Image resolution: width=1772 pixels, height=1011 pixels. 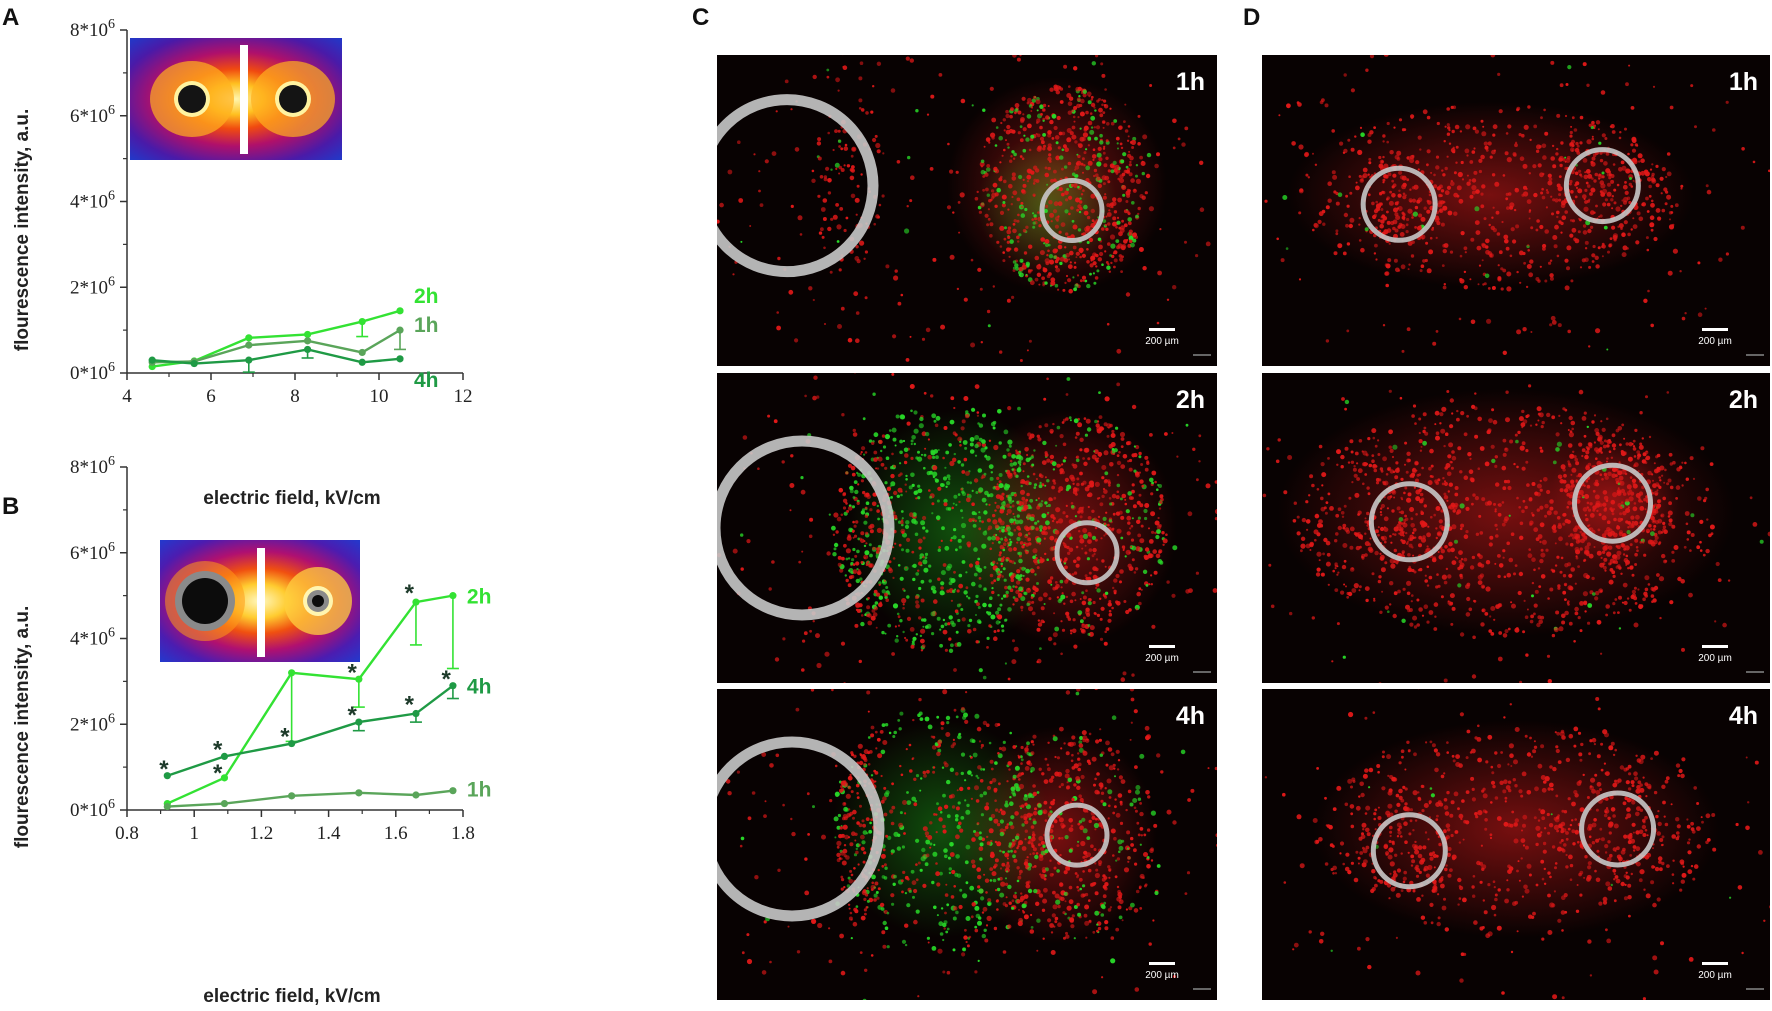 What do you see at coordinates (262, 833) in the screenshot?
I see `x-tick-label: 1.2` at bounding box center [262, 833].